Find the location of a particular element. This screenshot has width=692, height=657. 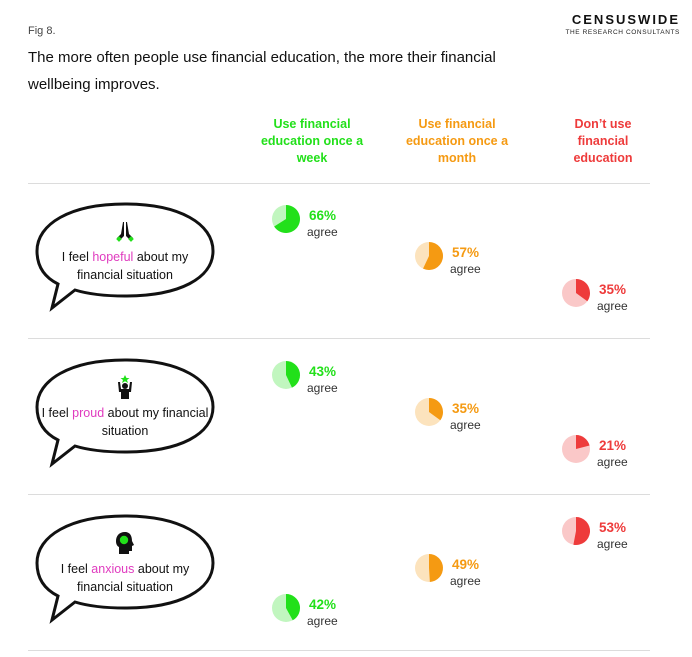

person-with-star-icon is located at coordinates (125, 387).